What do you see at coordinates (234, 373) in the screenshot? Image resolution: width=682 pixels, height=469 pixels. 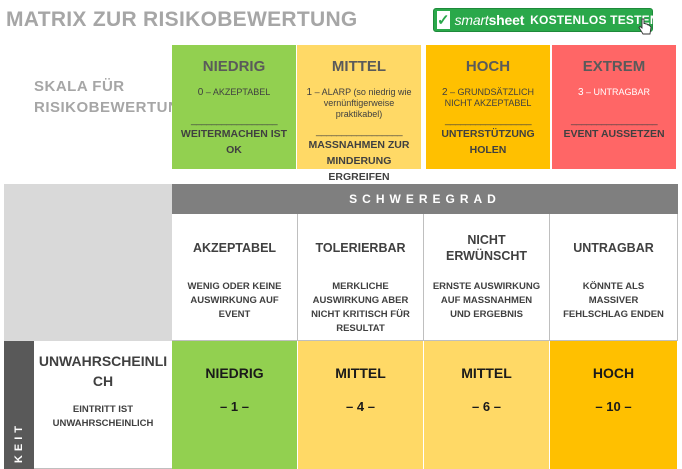 I see `risk-cell-level: NIEDRIG` at bounding box center [234, 373].